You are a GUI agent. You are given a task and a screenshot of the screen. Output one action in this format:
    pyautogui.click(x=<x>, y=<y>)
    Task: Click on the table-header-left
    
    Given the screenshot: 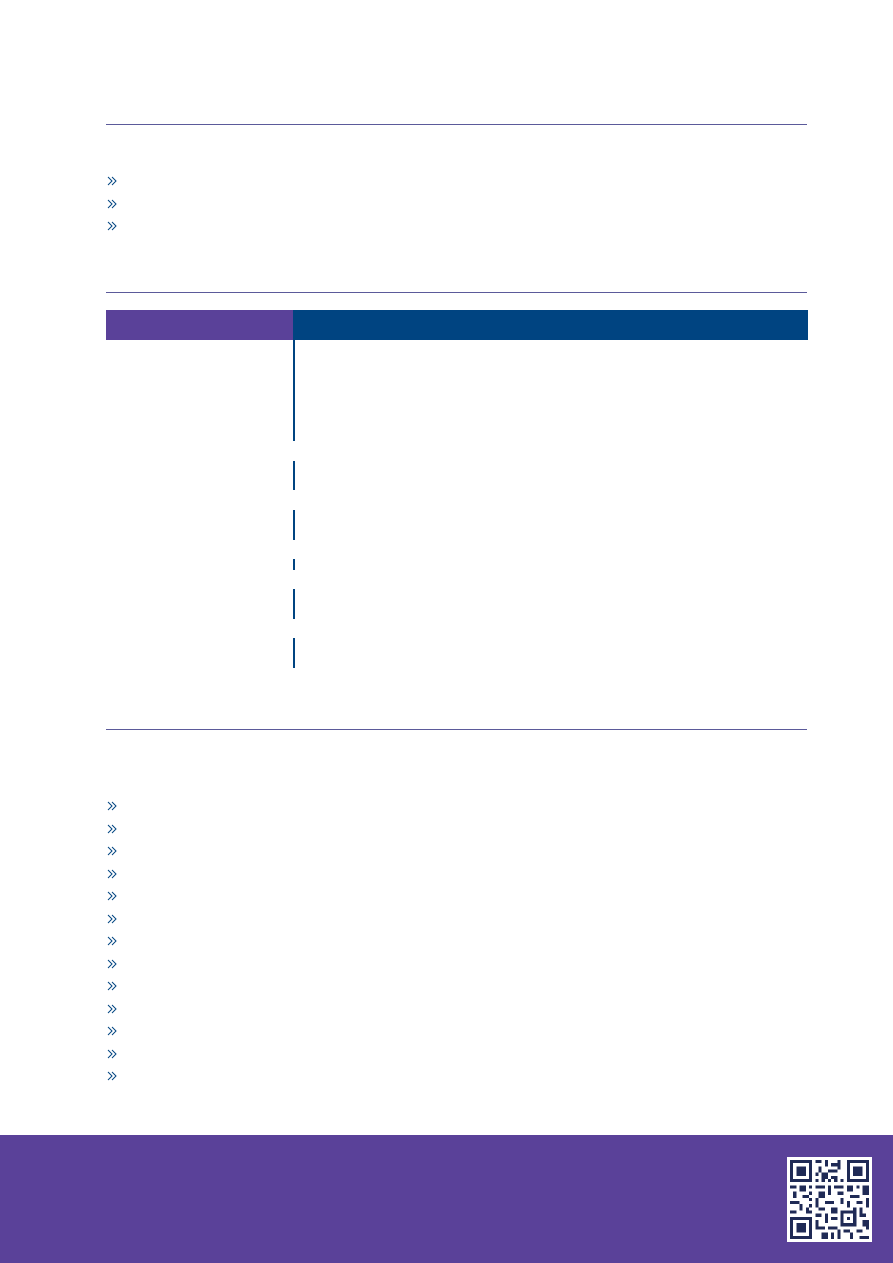 What is the action you would take?
    pyautogui.click(x=199, y=325)
    